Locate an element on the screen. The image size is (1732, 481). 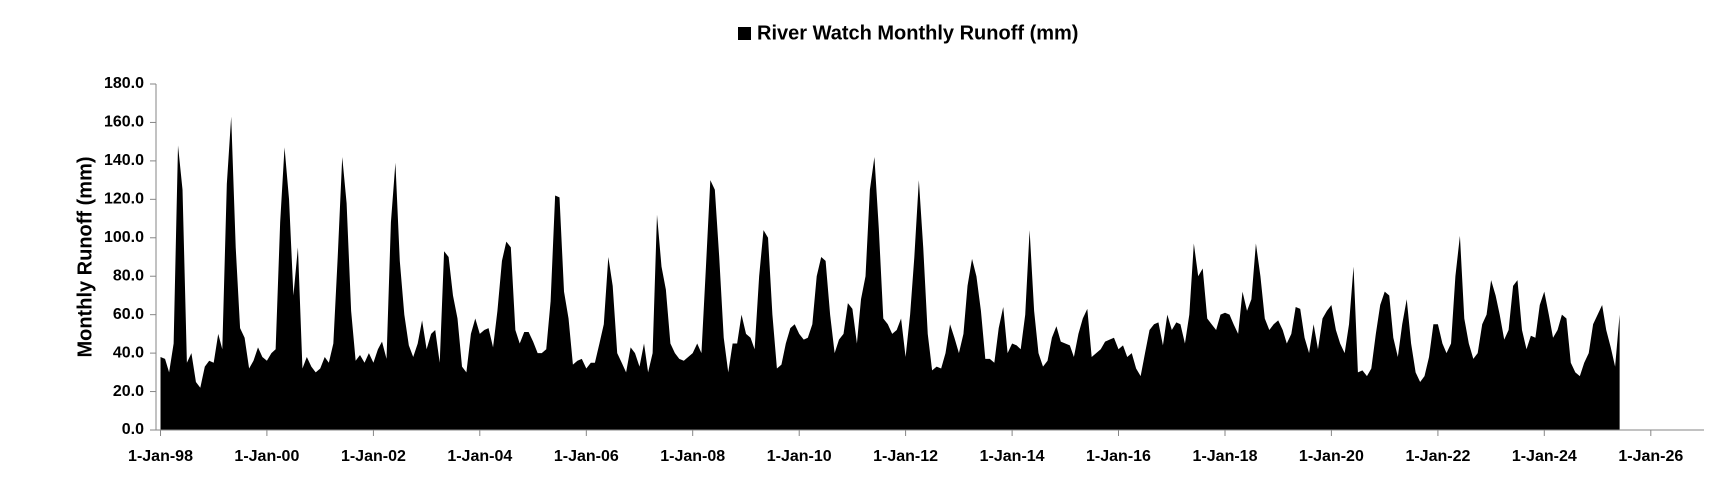
y-tick-label: 100.0 is located at coordinates (124, 237).